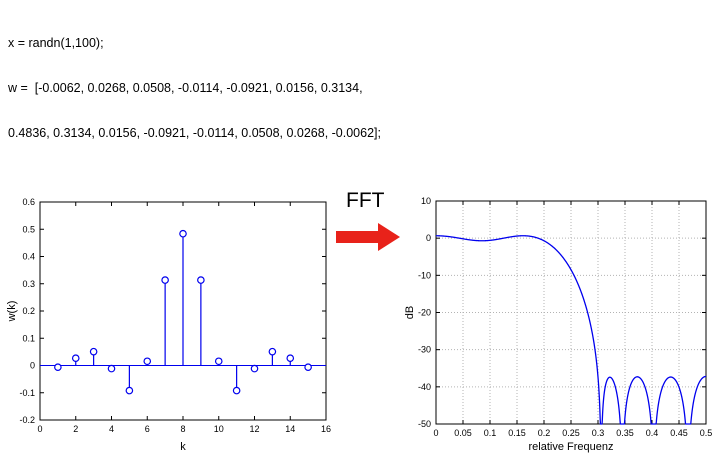  I want to click on svg-text: 16, so click(326, 429).